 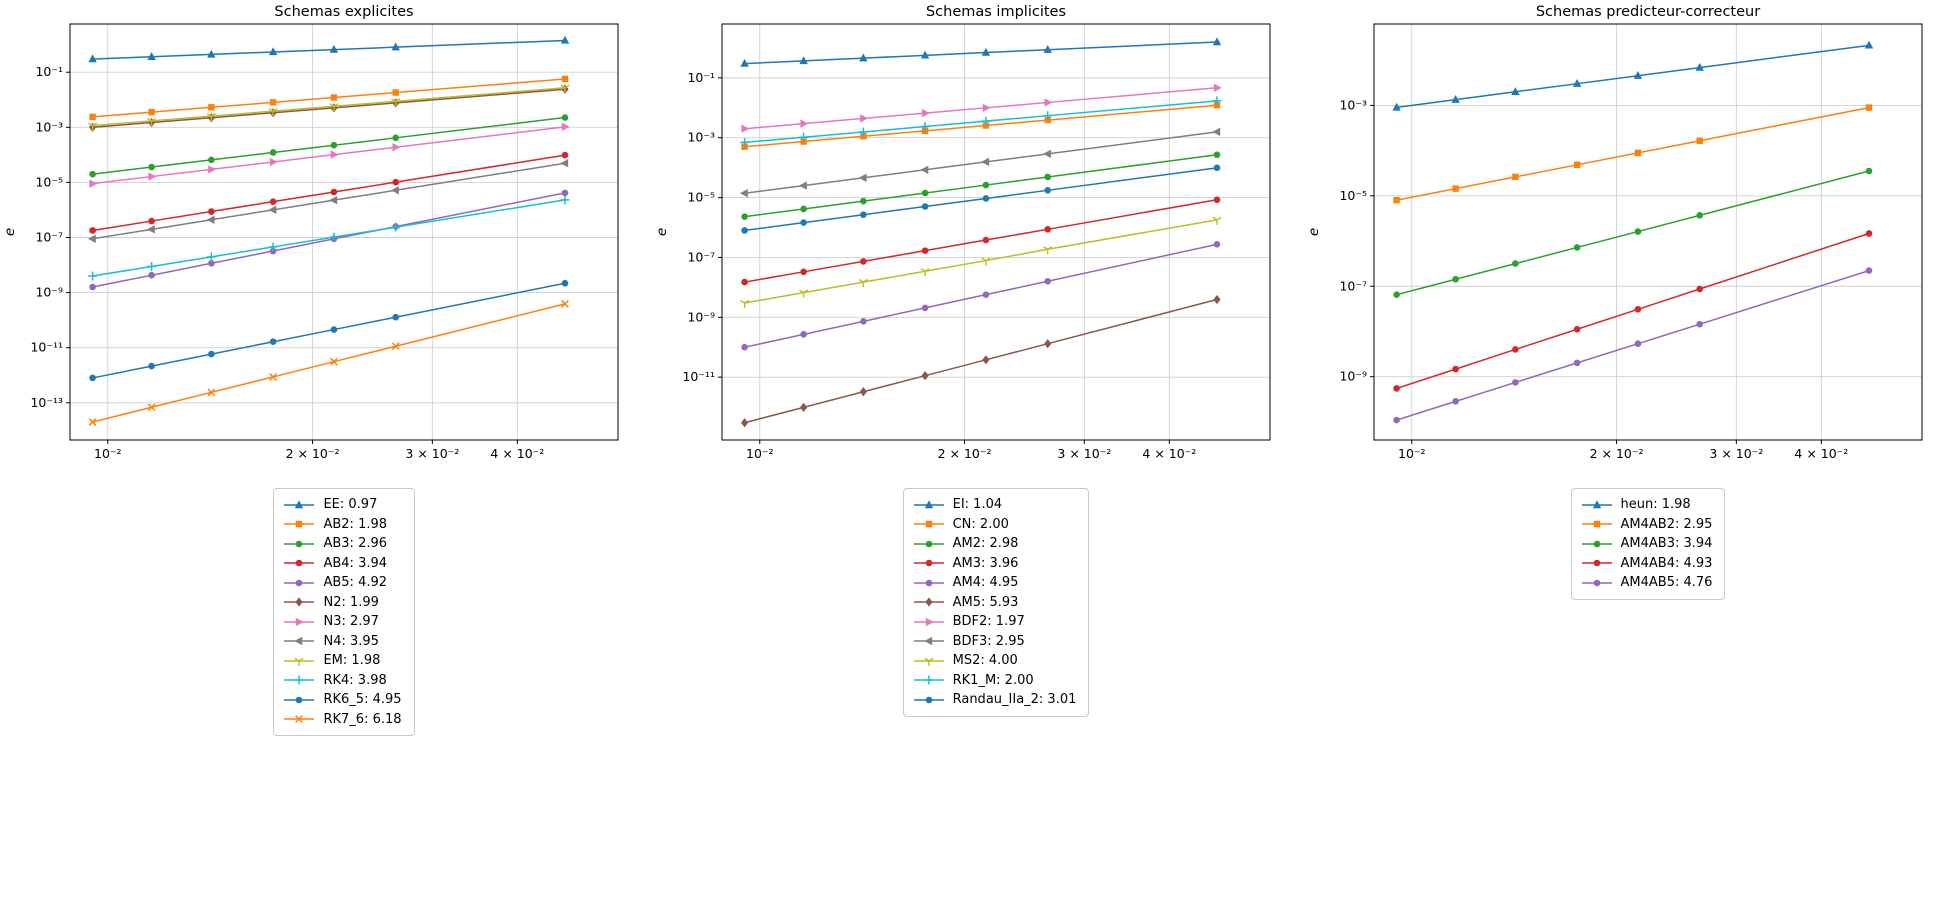 I want to click on legend-item-label: RK6_5: 4.95, so click(x=362, y=699).